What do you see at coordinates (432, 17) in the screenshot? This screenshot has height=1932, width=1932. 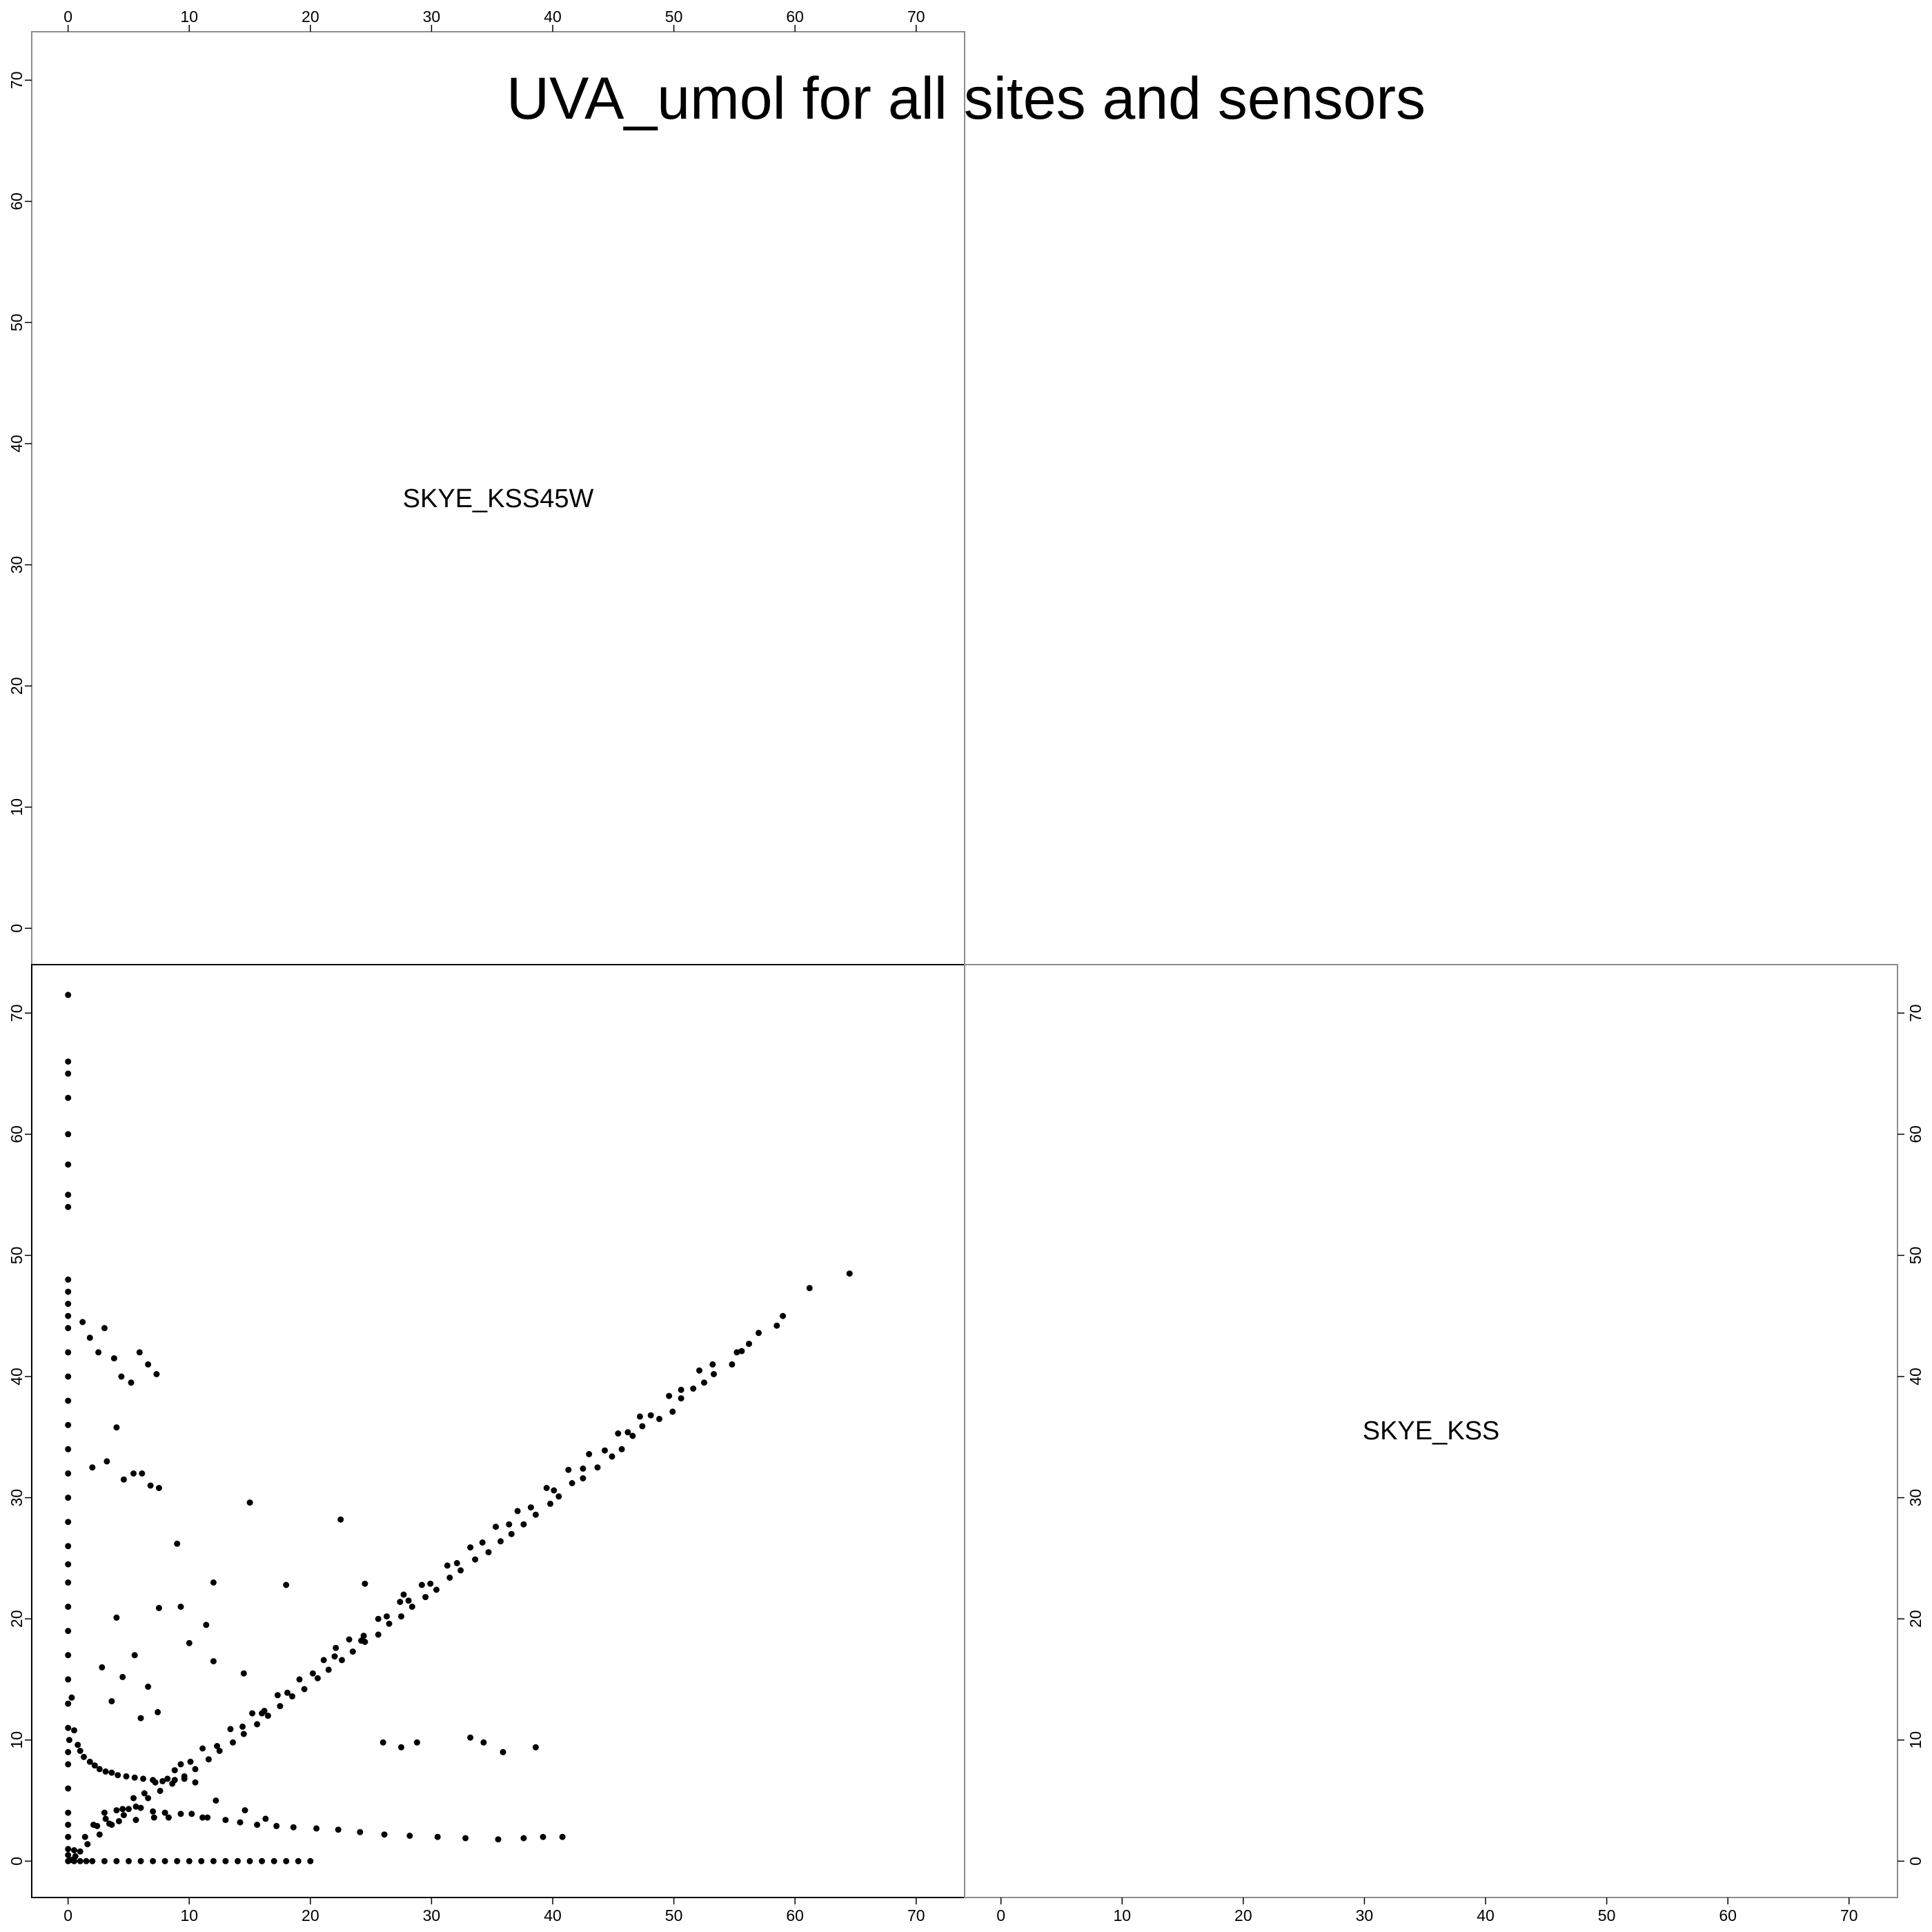 I see `x-tick-label-top: 30` at bounding box center [432, 17].